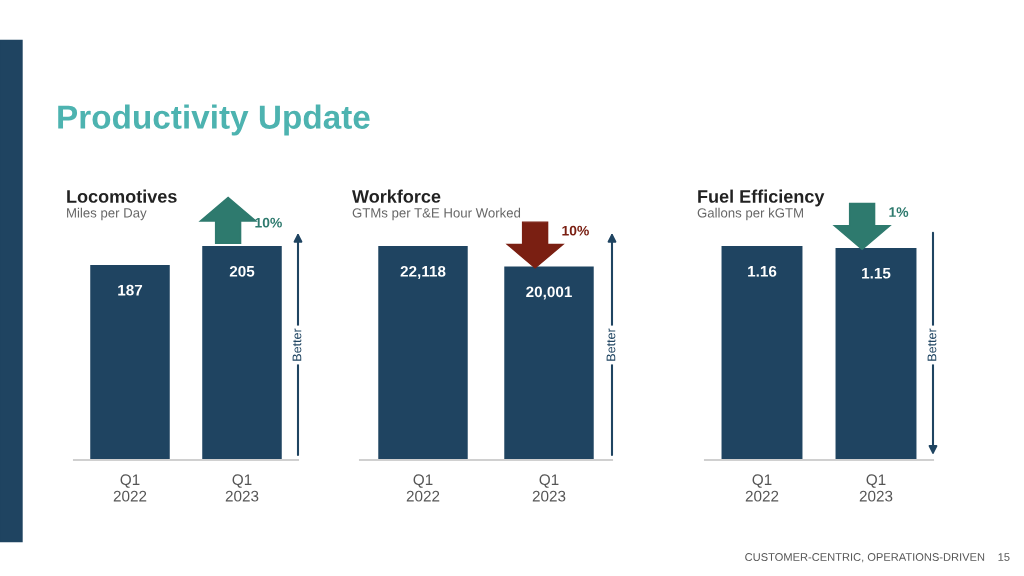 The width and height of the screenshot is (1024, 576). What do you see at coordinates (1004, 557) in the screenshot?
I see `text: 15` at bounding box center [1004, 557].